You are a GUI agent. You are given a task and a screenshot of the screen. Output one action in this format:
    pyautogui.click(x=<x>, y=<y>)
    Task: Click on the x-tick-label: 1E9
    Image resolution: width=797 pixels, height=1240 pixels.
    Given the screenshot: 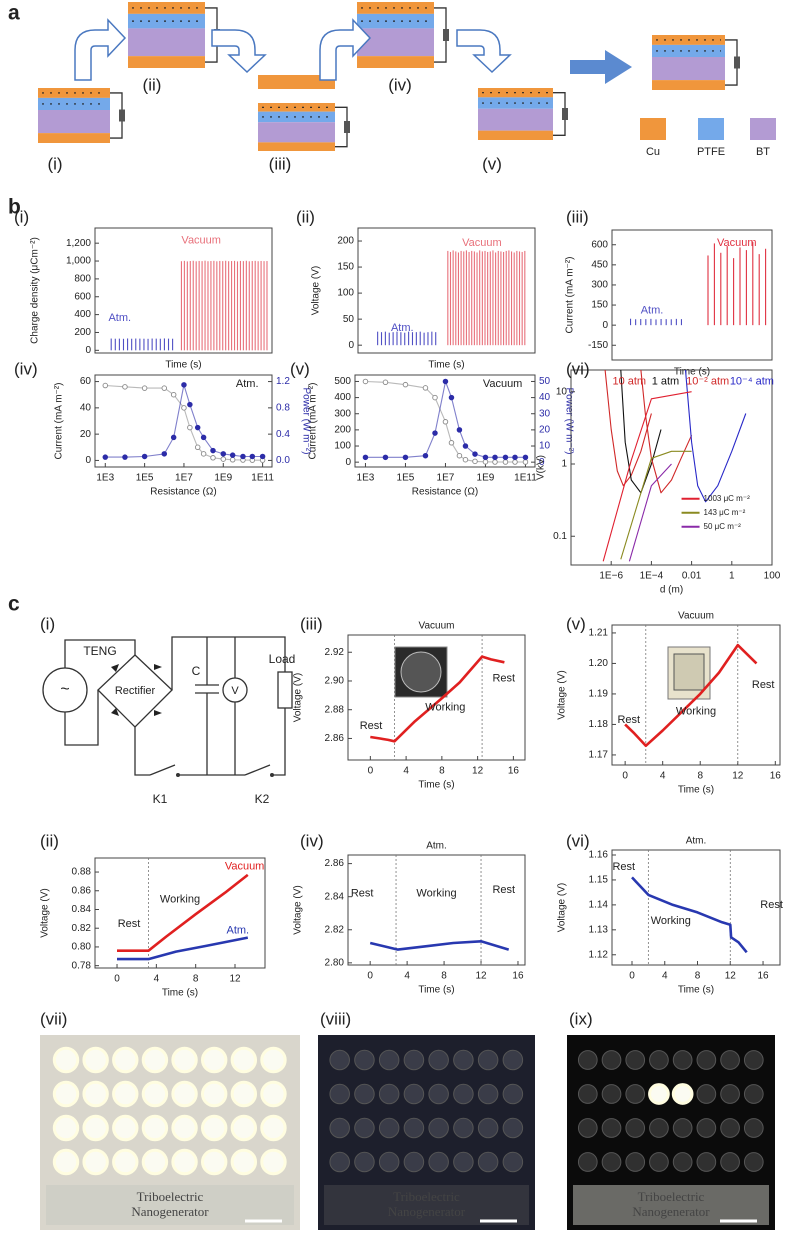 What is the action you would take?
    pyautogui.click(x=223, y=478)
    